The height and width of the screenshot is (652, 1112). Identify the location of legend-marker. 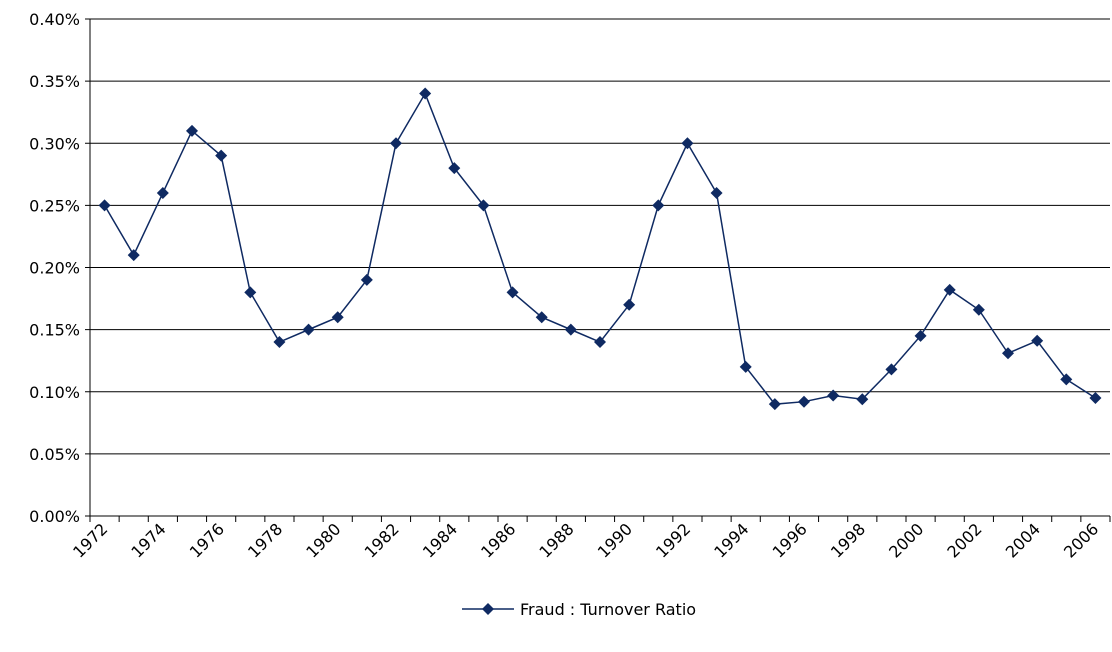
(488, 609).